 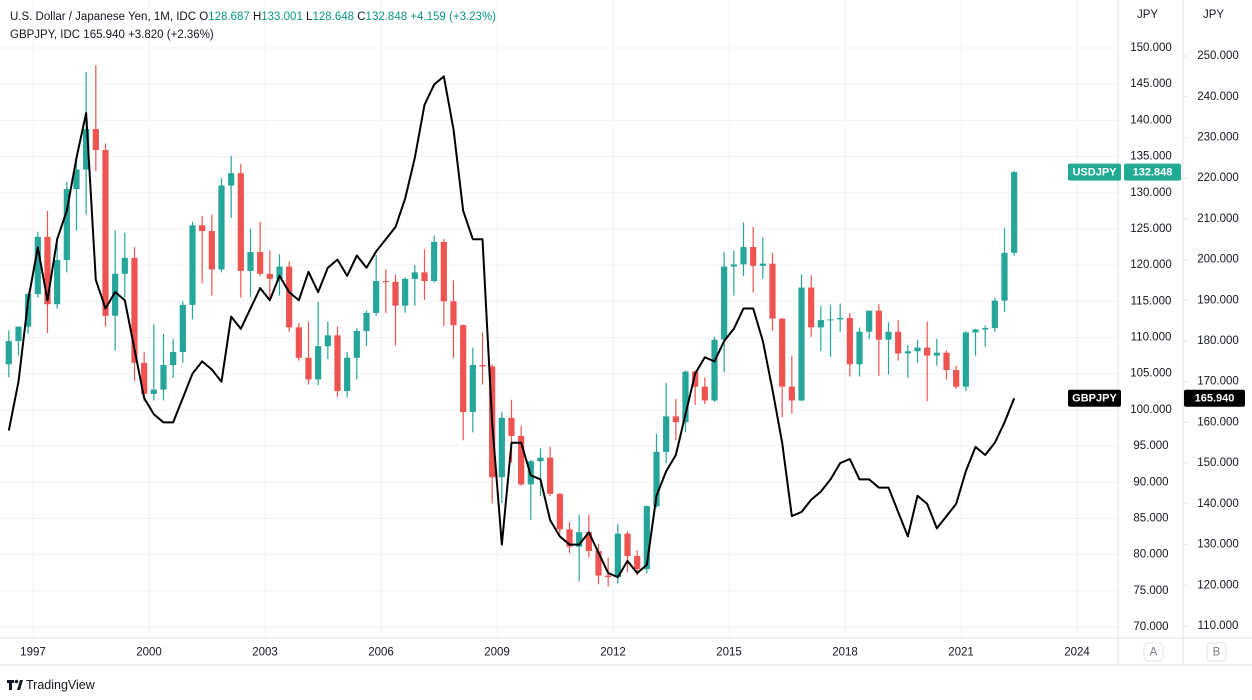 I want to click on y2-tick-label: 160.000, so click(x=1218, y=422).